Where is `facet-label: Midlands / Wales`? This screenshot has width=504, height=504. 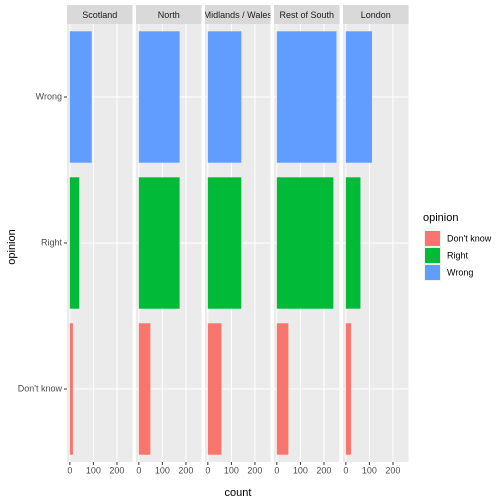 facet-label: Midlands / Wales is located at coordinates (238, 15).